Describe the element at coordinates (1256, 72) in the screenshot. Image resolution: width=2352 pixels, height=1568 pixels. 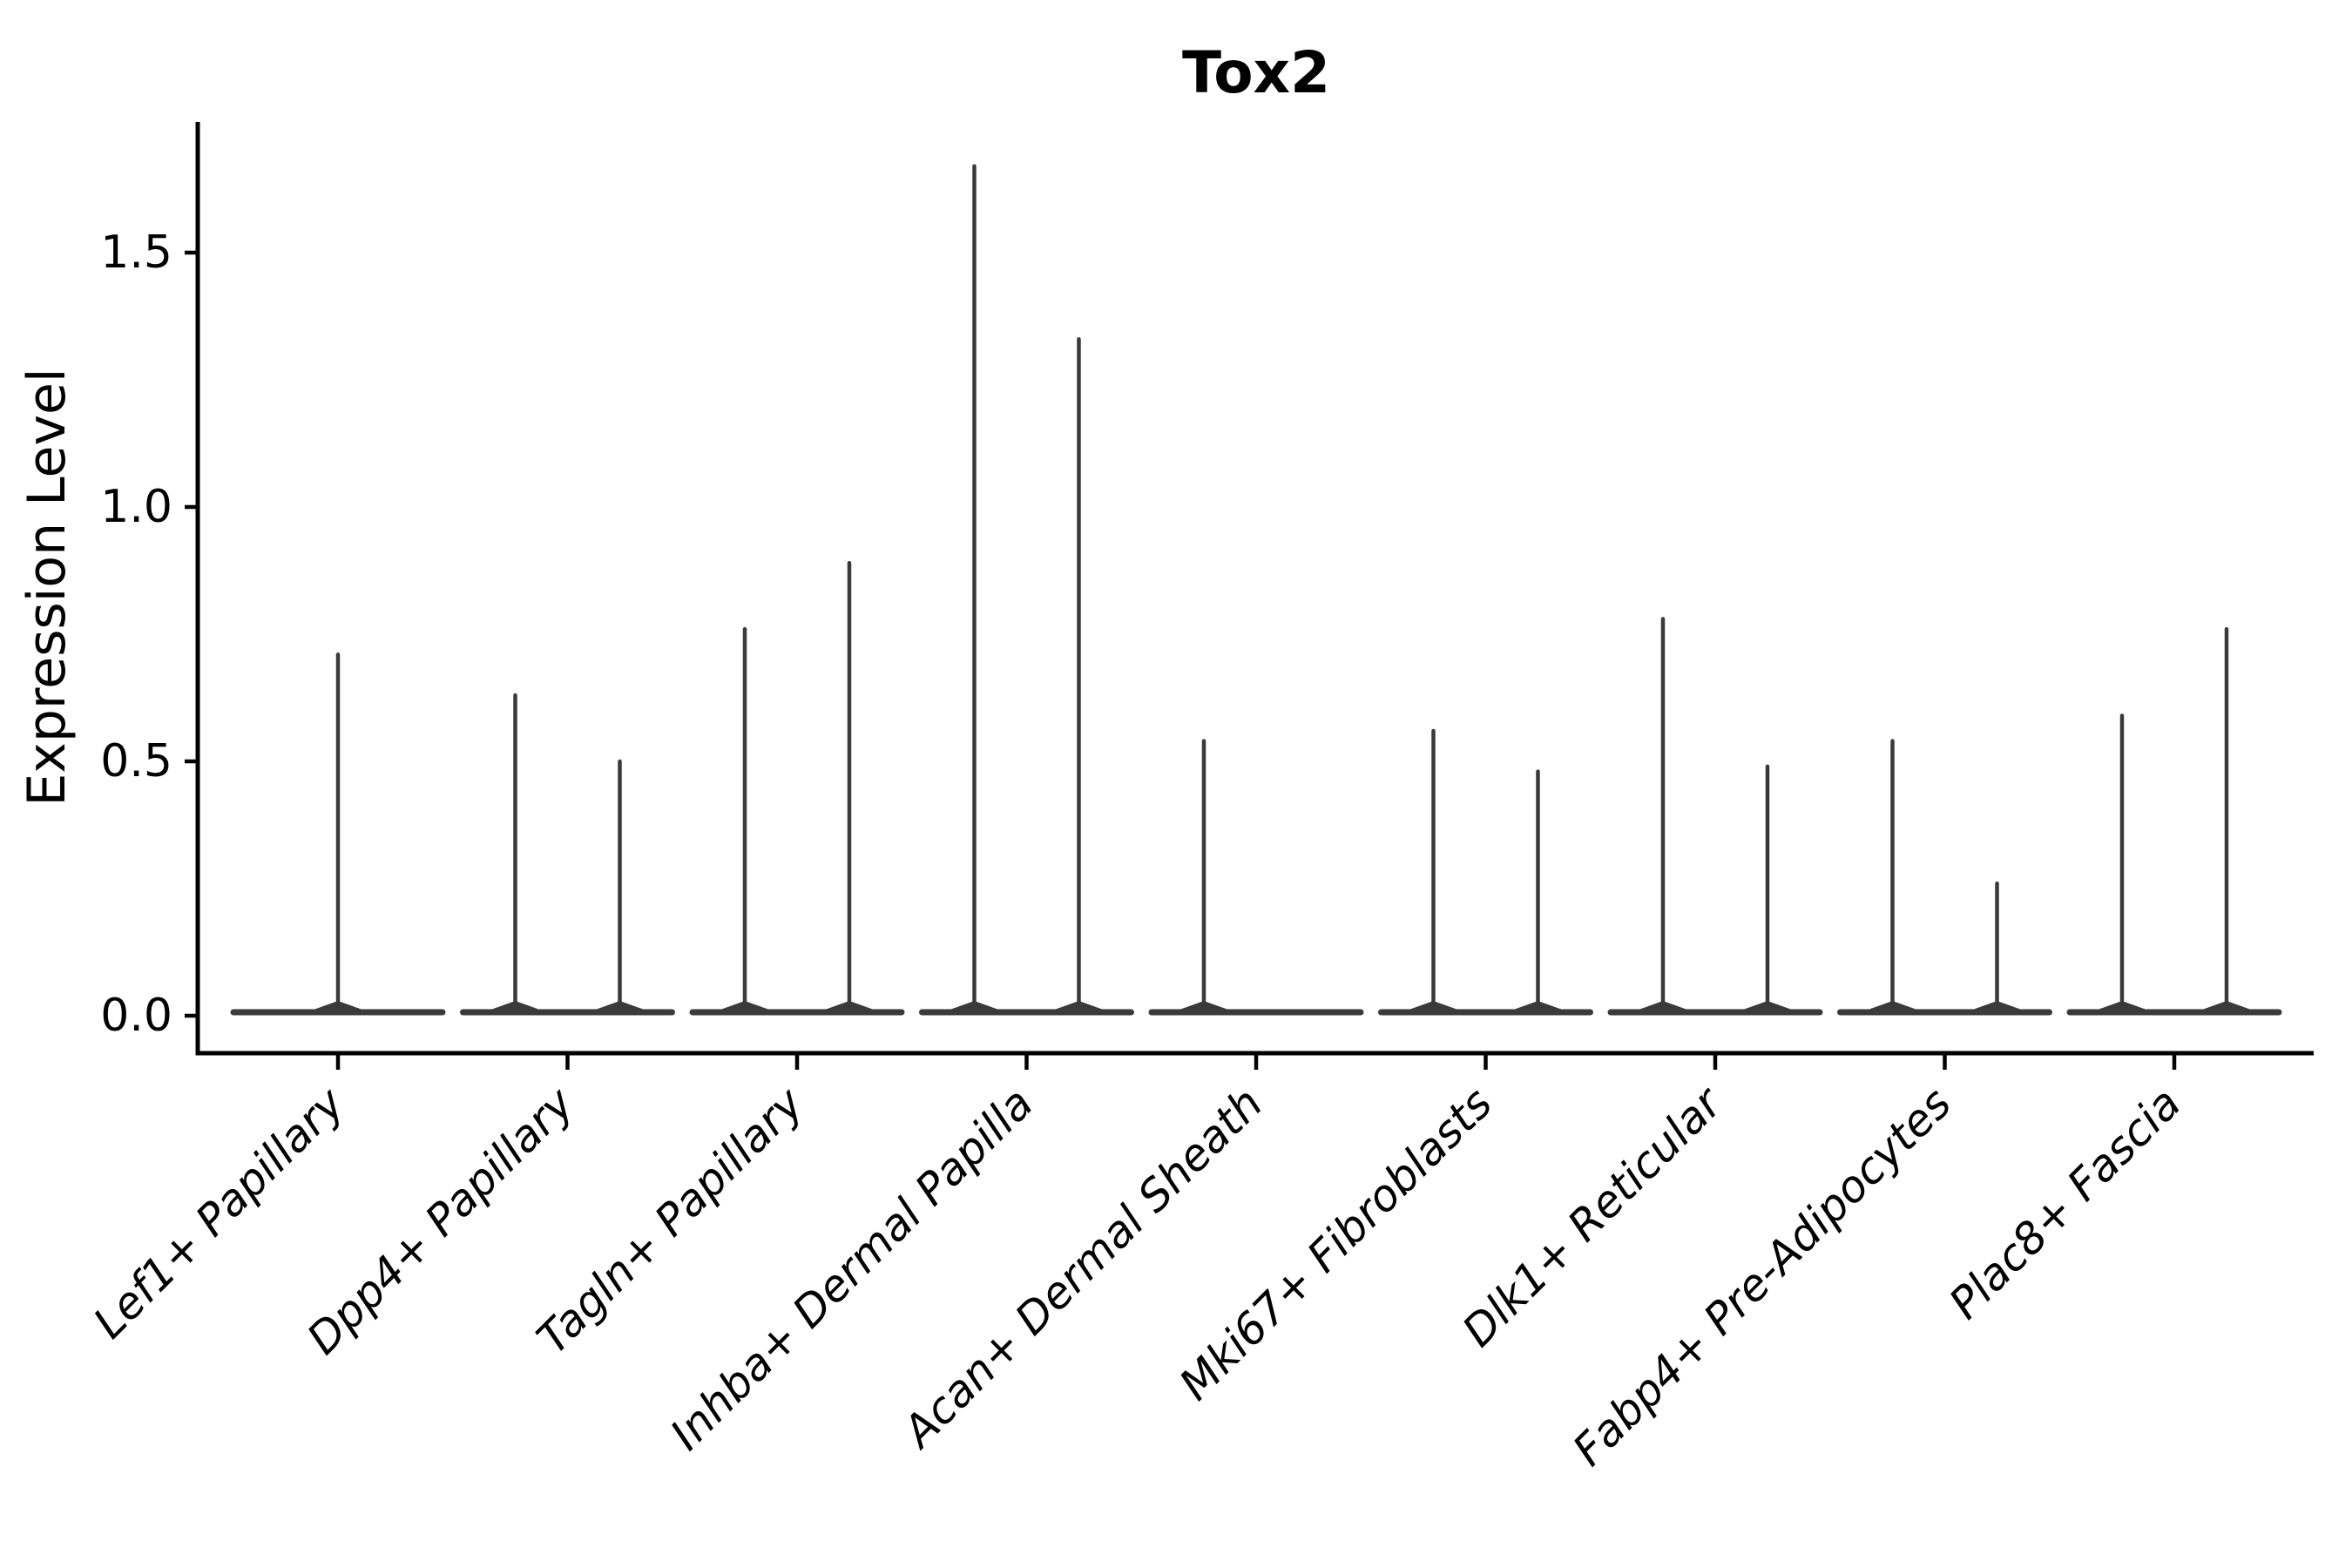
I see `plot-title: Tox2` at that location.